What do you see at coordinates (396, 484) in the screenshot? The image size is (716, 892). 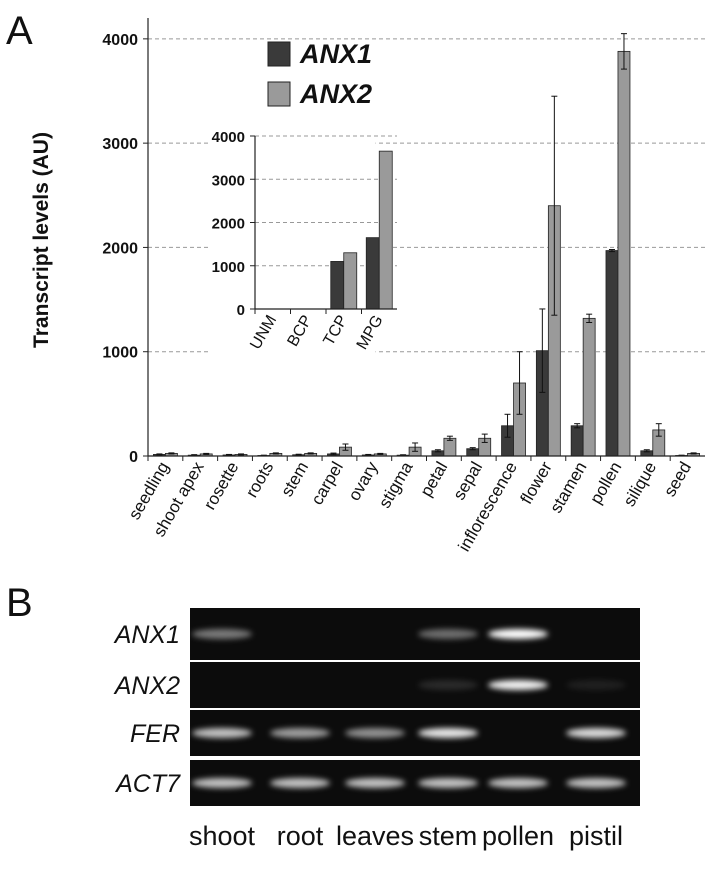 I see `x-tick-label: stigma` at bounding box center [396, 484].